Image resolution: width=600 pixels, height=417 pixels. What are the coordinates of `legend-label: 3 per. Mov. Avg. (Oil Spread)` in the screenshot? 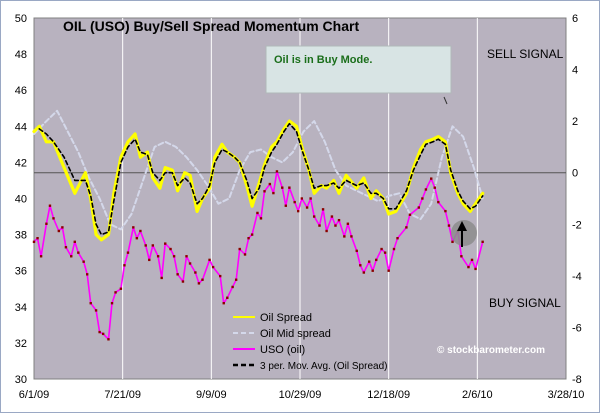 It's located at (323, 366).